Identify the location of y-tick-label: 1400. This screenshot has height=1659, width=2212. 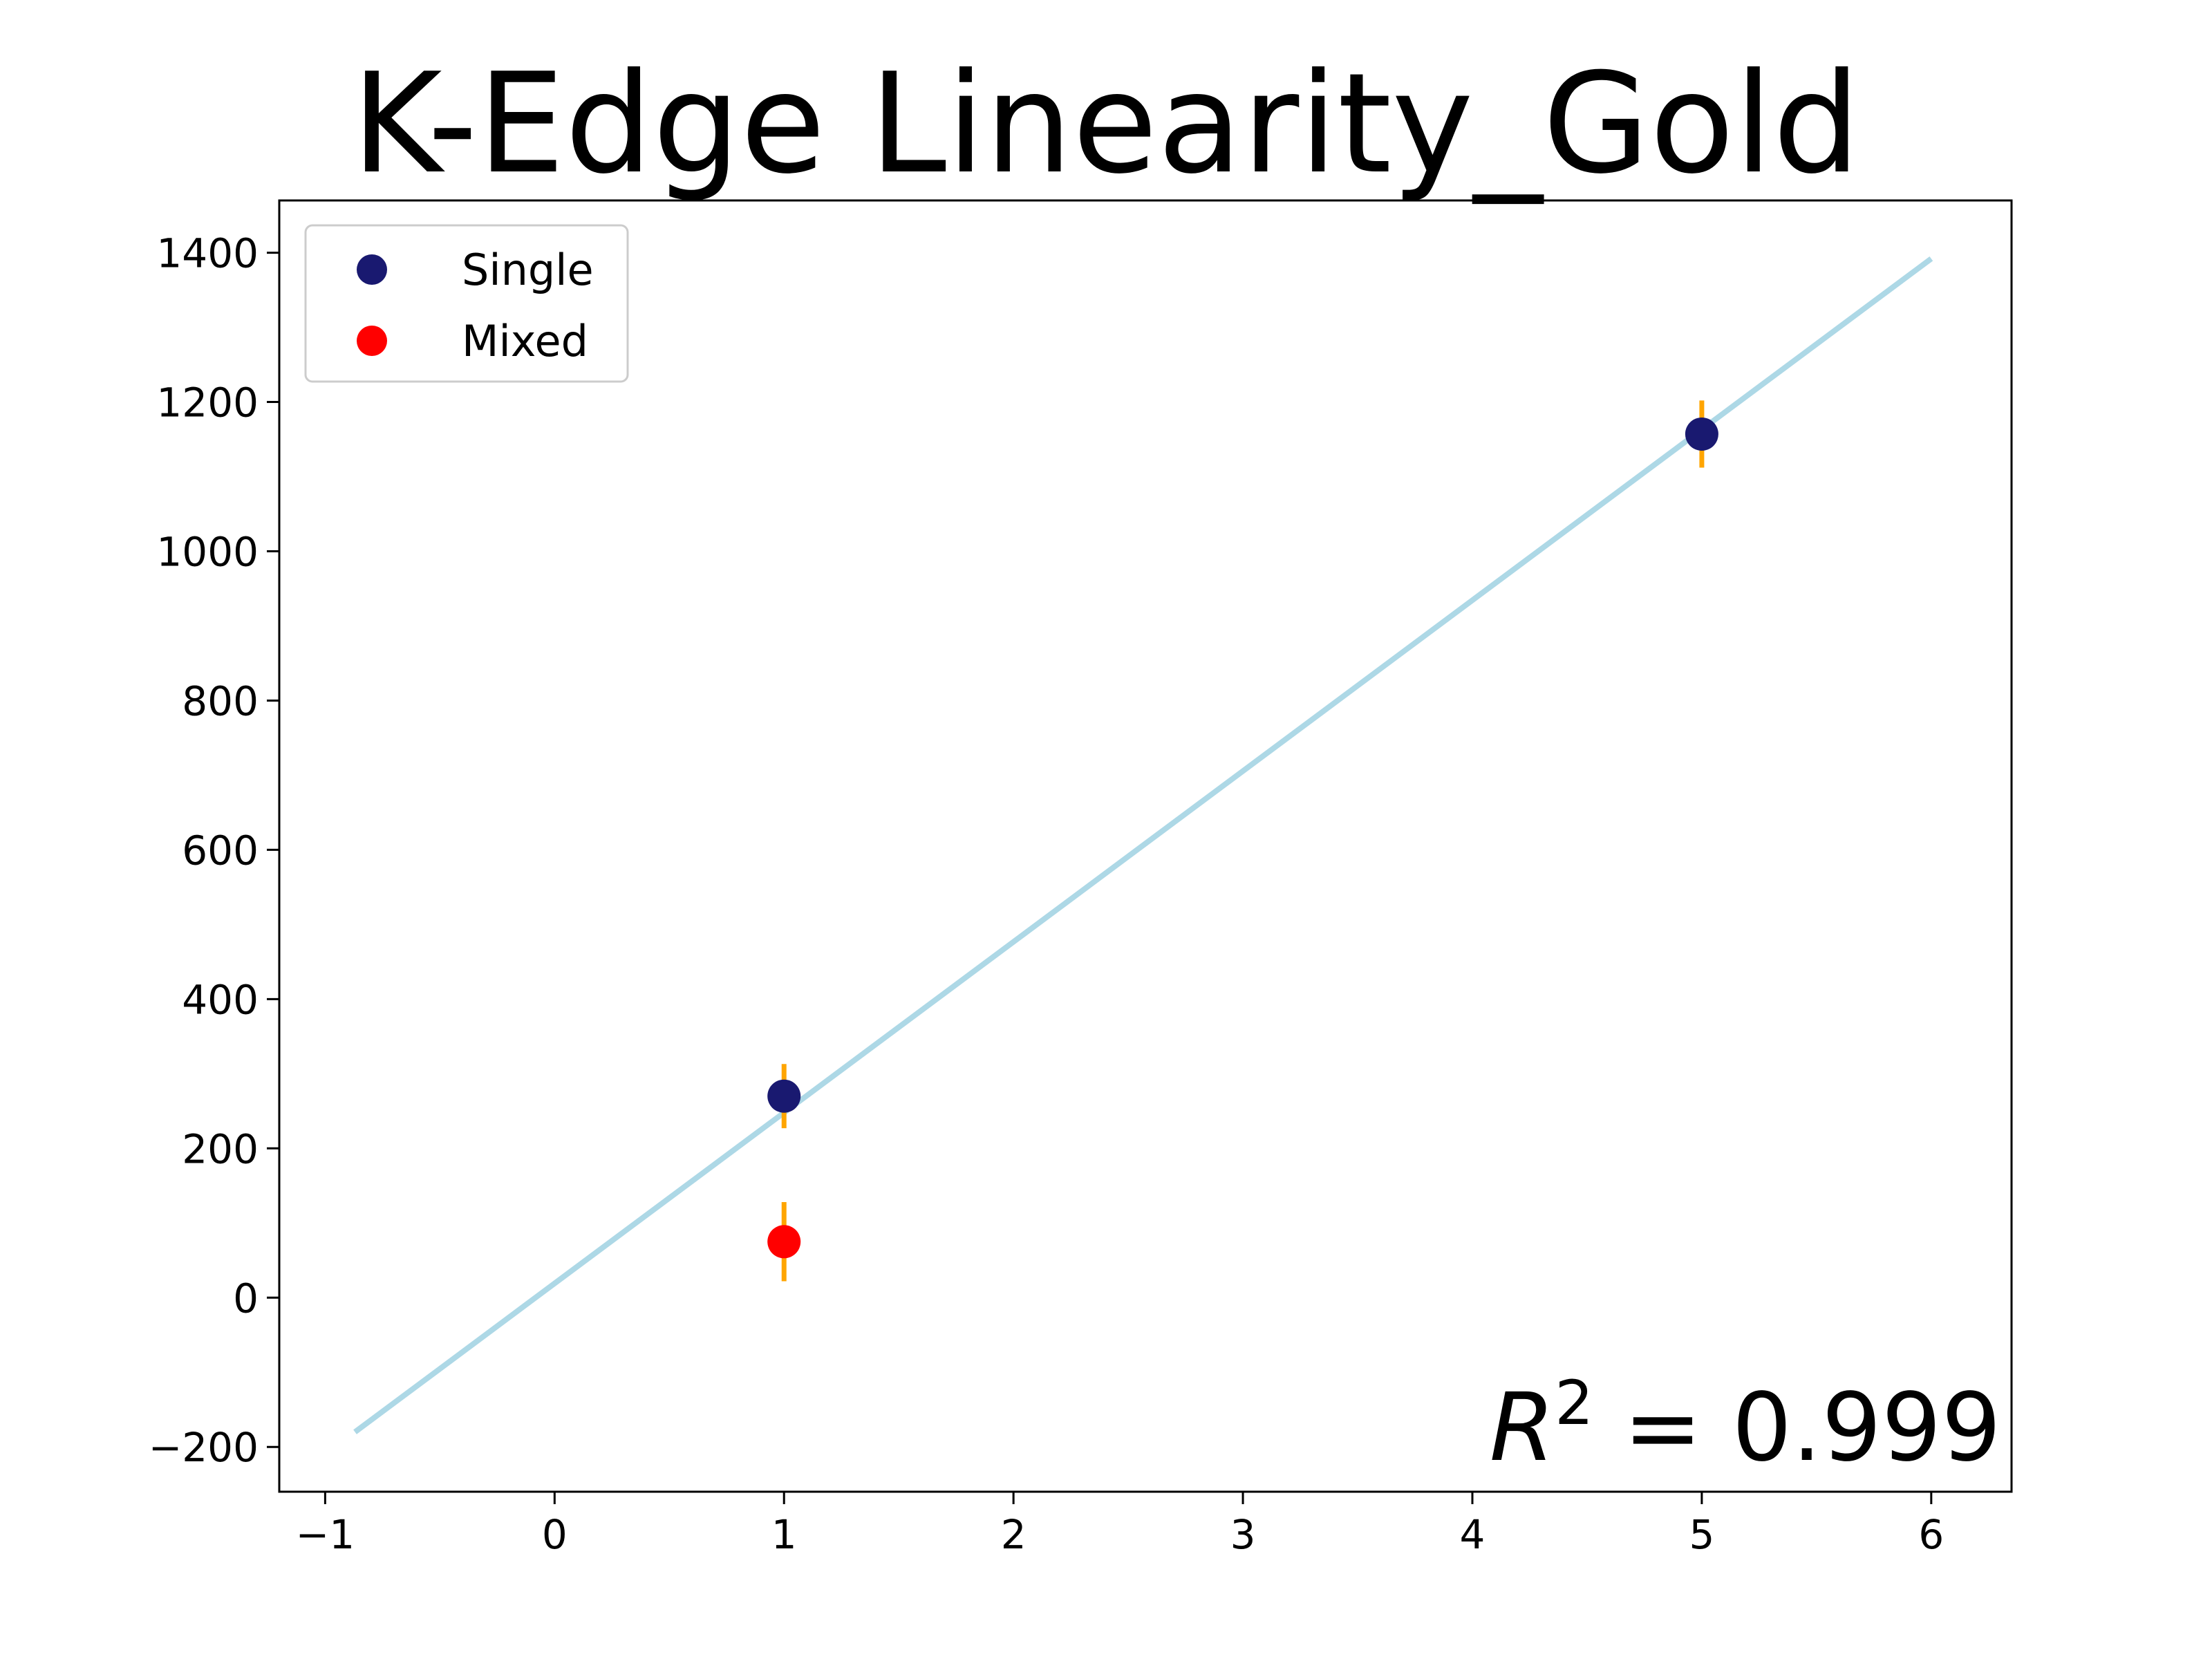
(208, 253).